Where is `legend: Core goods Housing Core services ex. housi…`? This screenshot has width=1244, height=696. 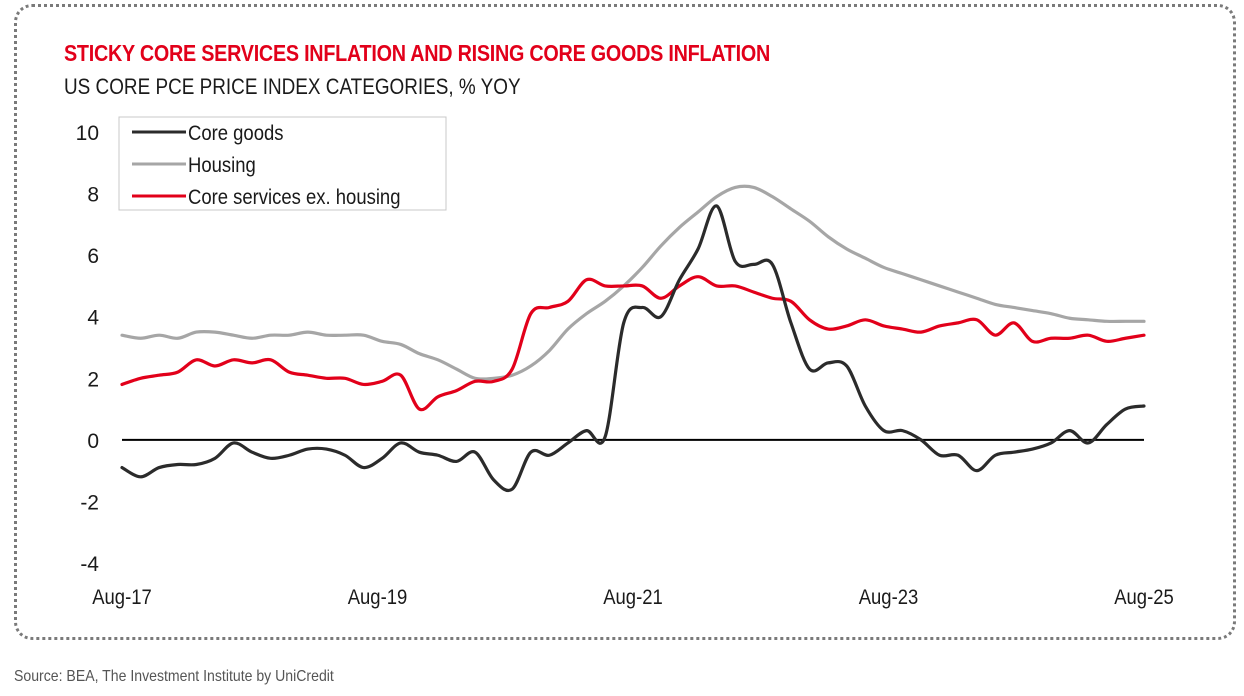 legend: Core goods Housing Core services ex. housi… is located at coordinates (282, 163).